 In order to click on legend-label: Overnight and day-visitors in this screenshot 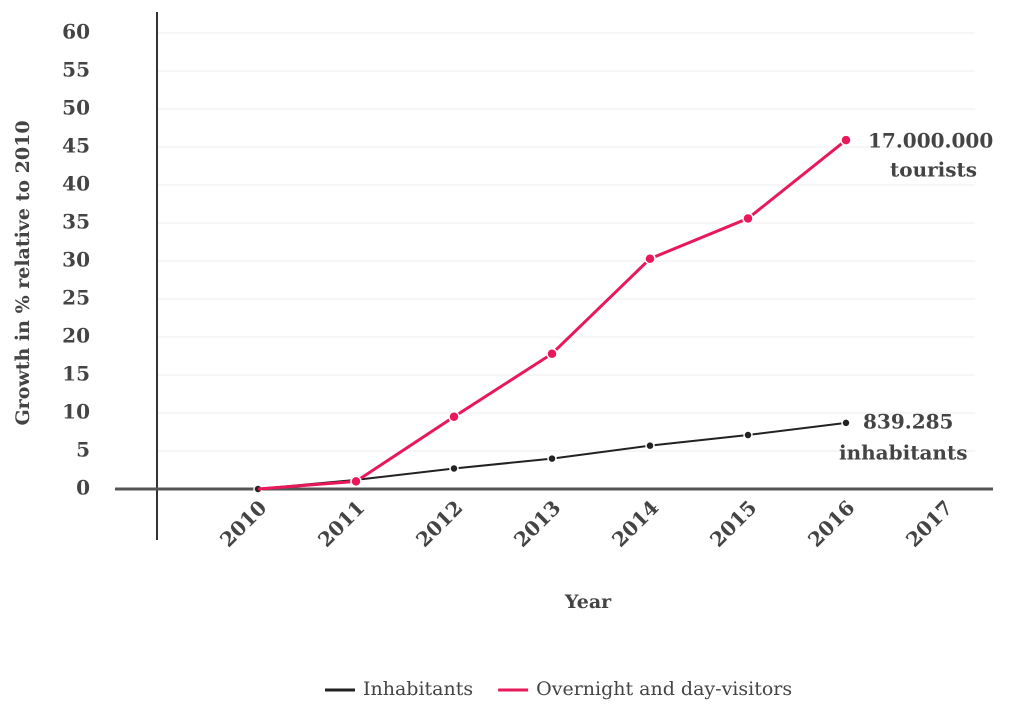, I will do `click(664, 689)`.